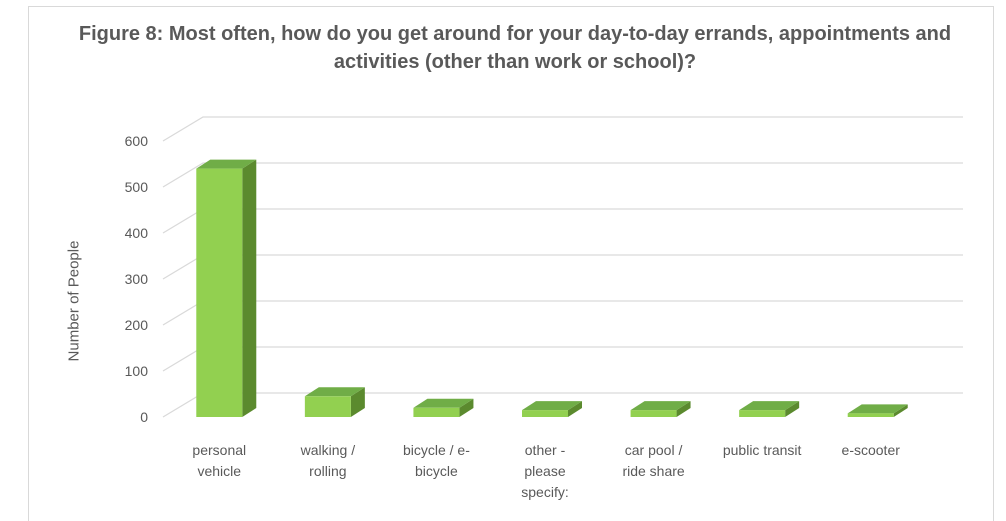 Image resolution: width=1006 pixels, height=521 pixels. Describe the element at coordinates (762, 450) in the screenshot. I see `x-category-label: public transit` at that location.